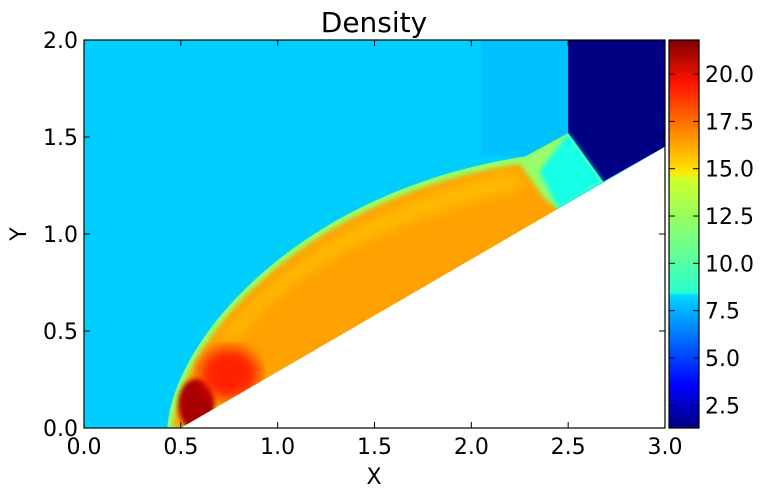 The width and height of the screenshot is (766, 502). Describe the element at coordinates (229, 373) in the screenshot. I see `high-density-spot` at that location.